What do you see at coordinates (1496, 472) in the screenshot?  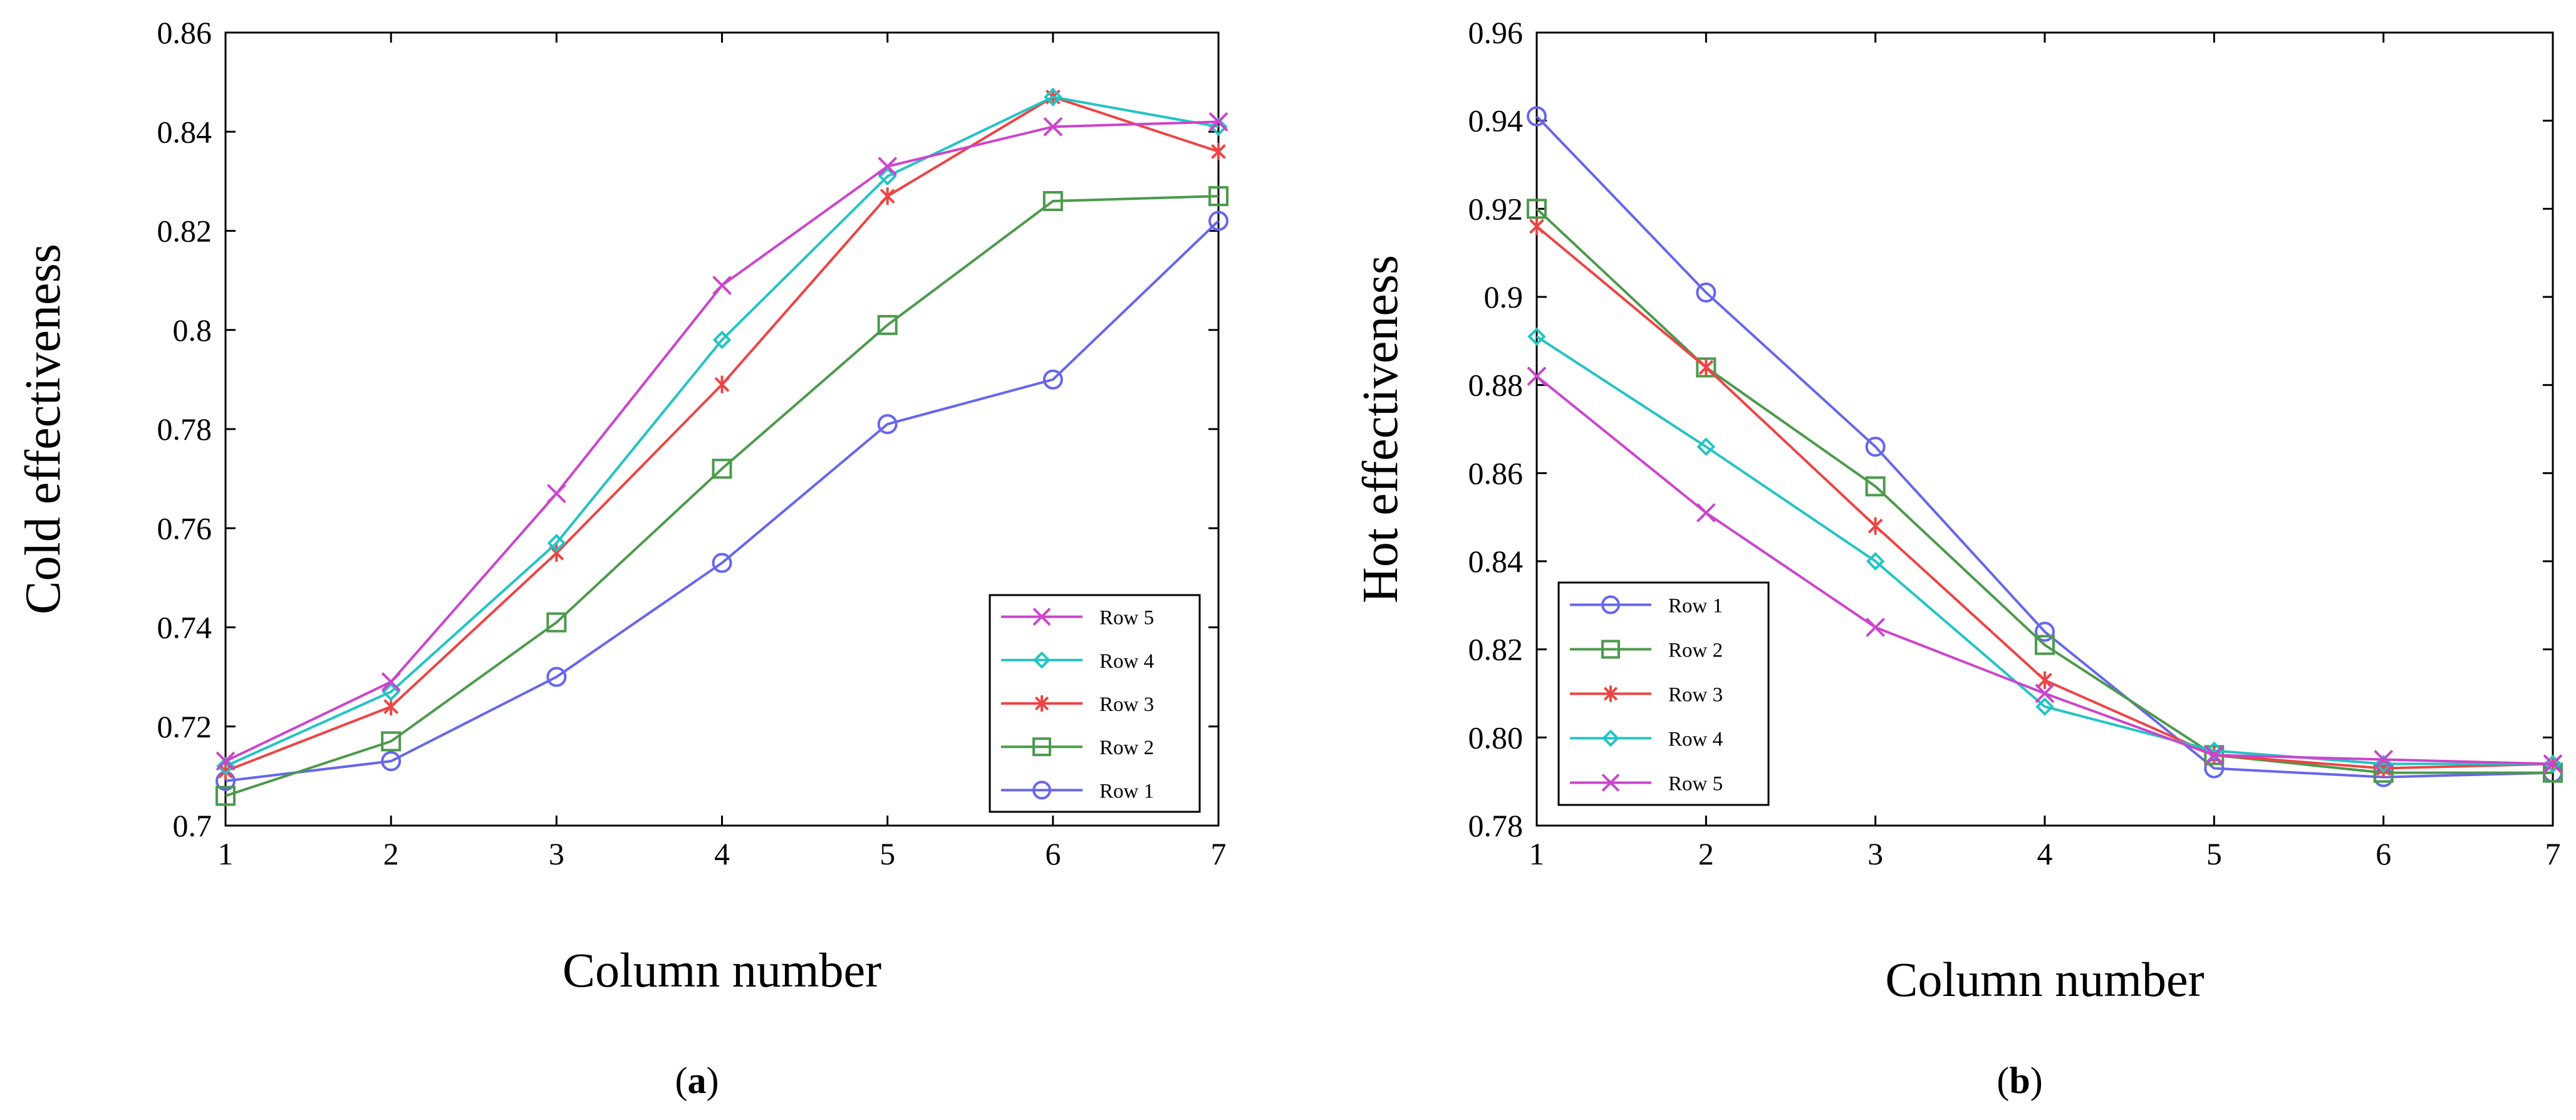 I see `y-tick-label: 0.86` at bounding box center [1496, 472].